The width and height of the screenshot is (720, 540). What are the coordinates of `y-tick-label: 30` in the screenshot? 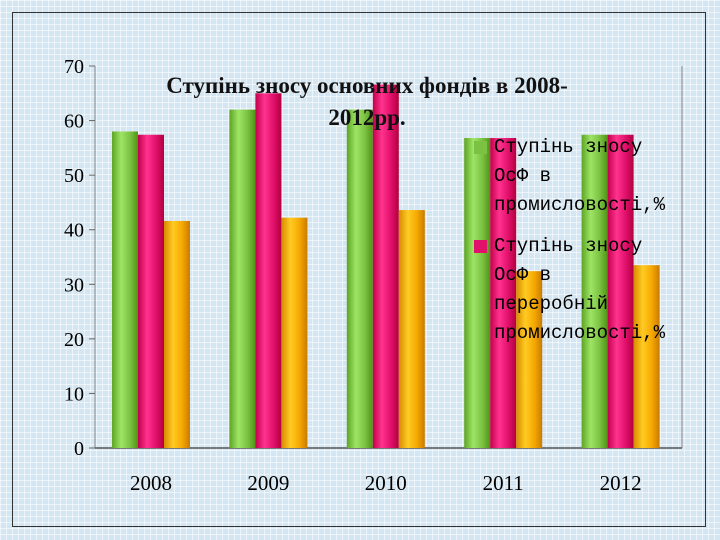 It's located at (74, 285).